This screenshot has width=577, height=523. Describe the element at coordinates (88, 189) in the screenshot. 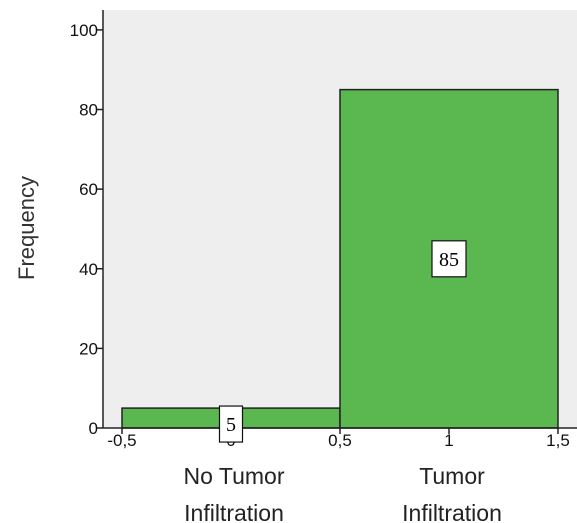

I see `y-tick-label: 60` at that location.